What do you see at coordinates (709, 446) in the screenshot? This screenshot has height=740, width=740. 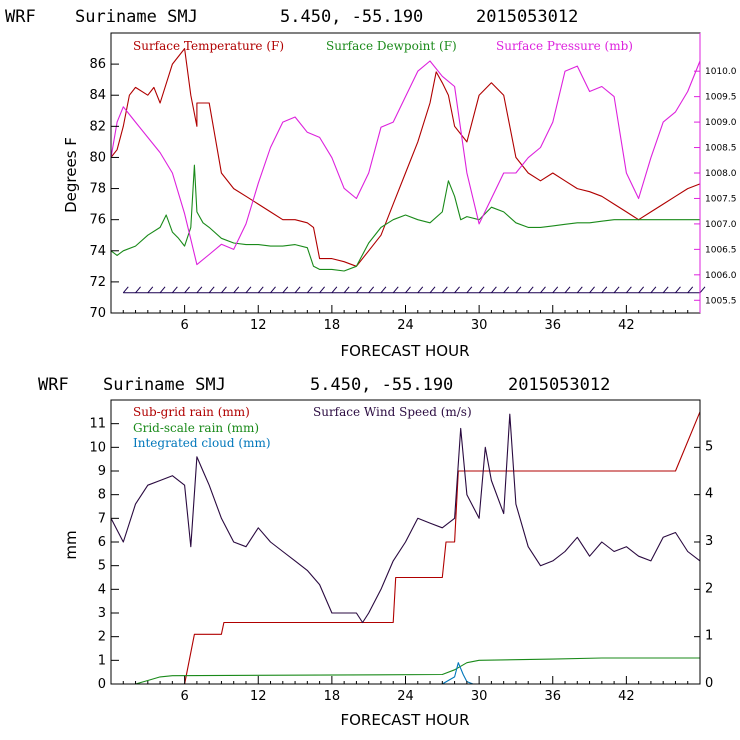 I see `bottom-y2-tick-label: 5` at bounding box center [709, 446].